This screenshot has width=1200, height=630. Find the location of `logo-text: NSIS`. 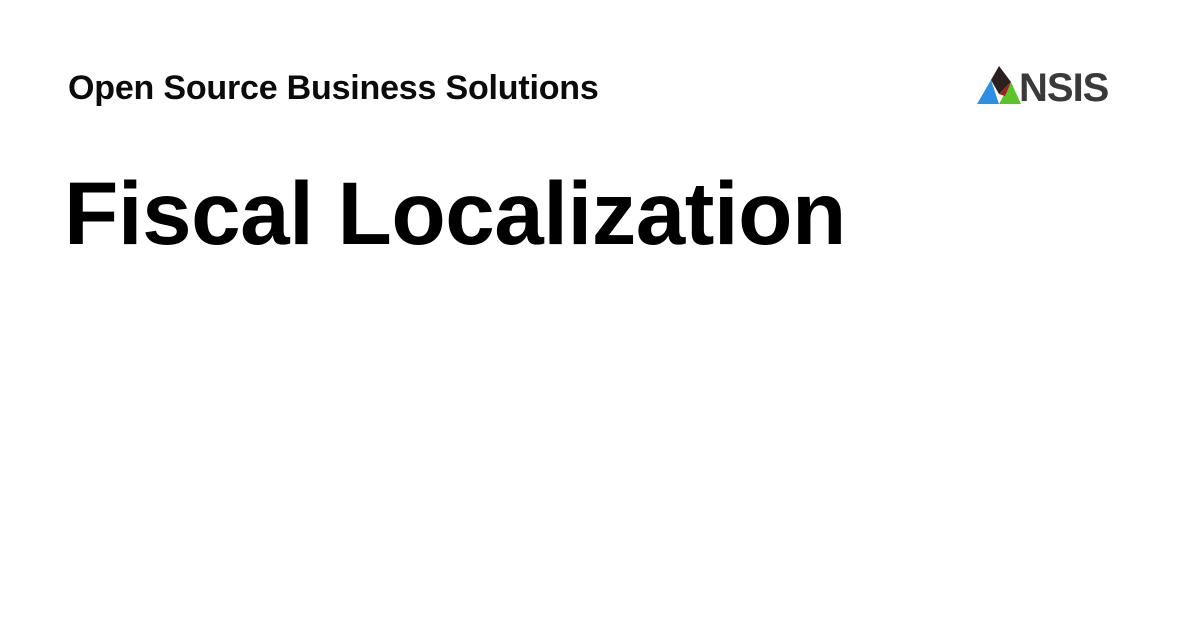

logo-text: NSIS is located at coordinates (1064, 86).